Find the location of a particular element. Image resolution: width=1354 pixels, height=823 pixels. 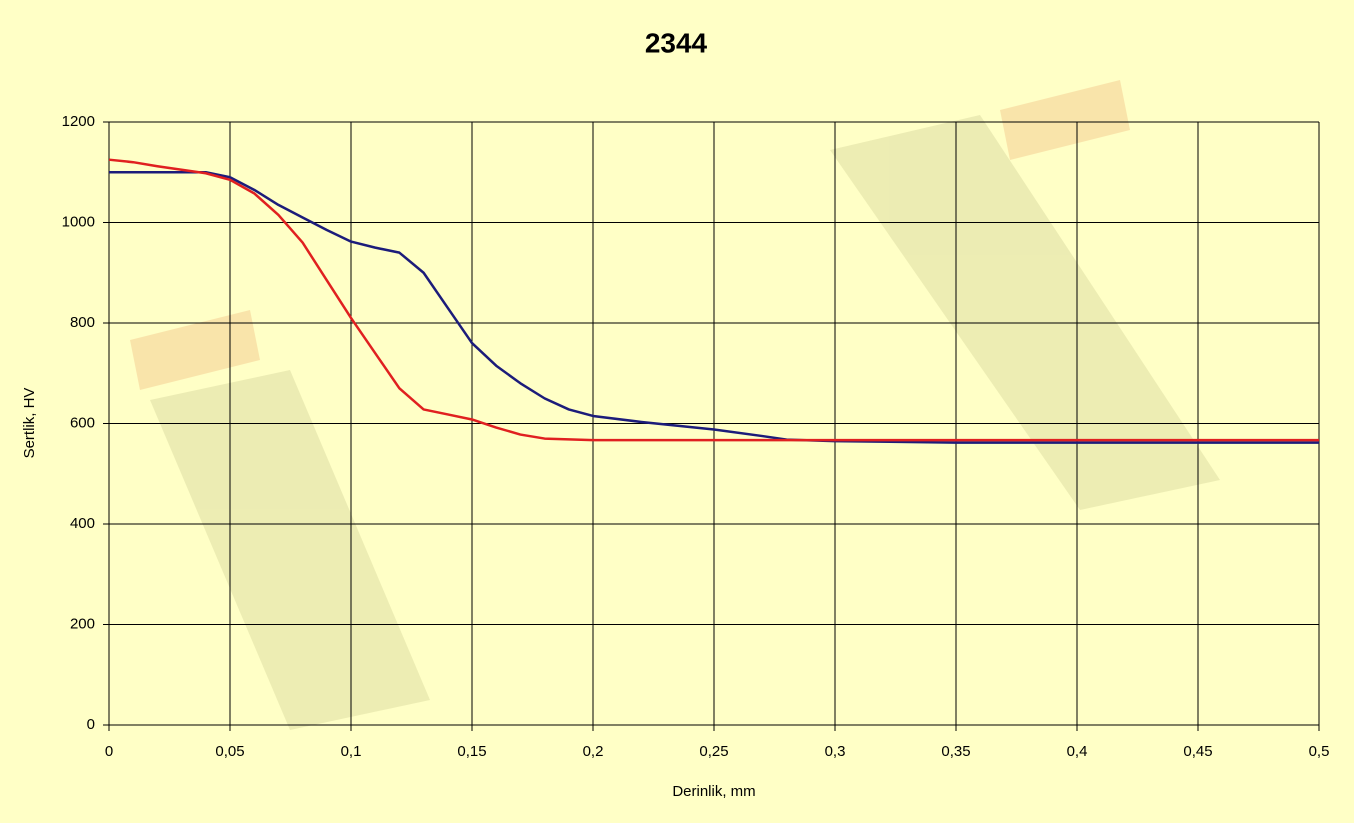

y-tick-label: 1200 is located at coordinates (78, 121).